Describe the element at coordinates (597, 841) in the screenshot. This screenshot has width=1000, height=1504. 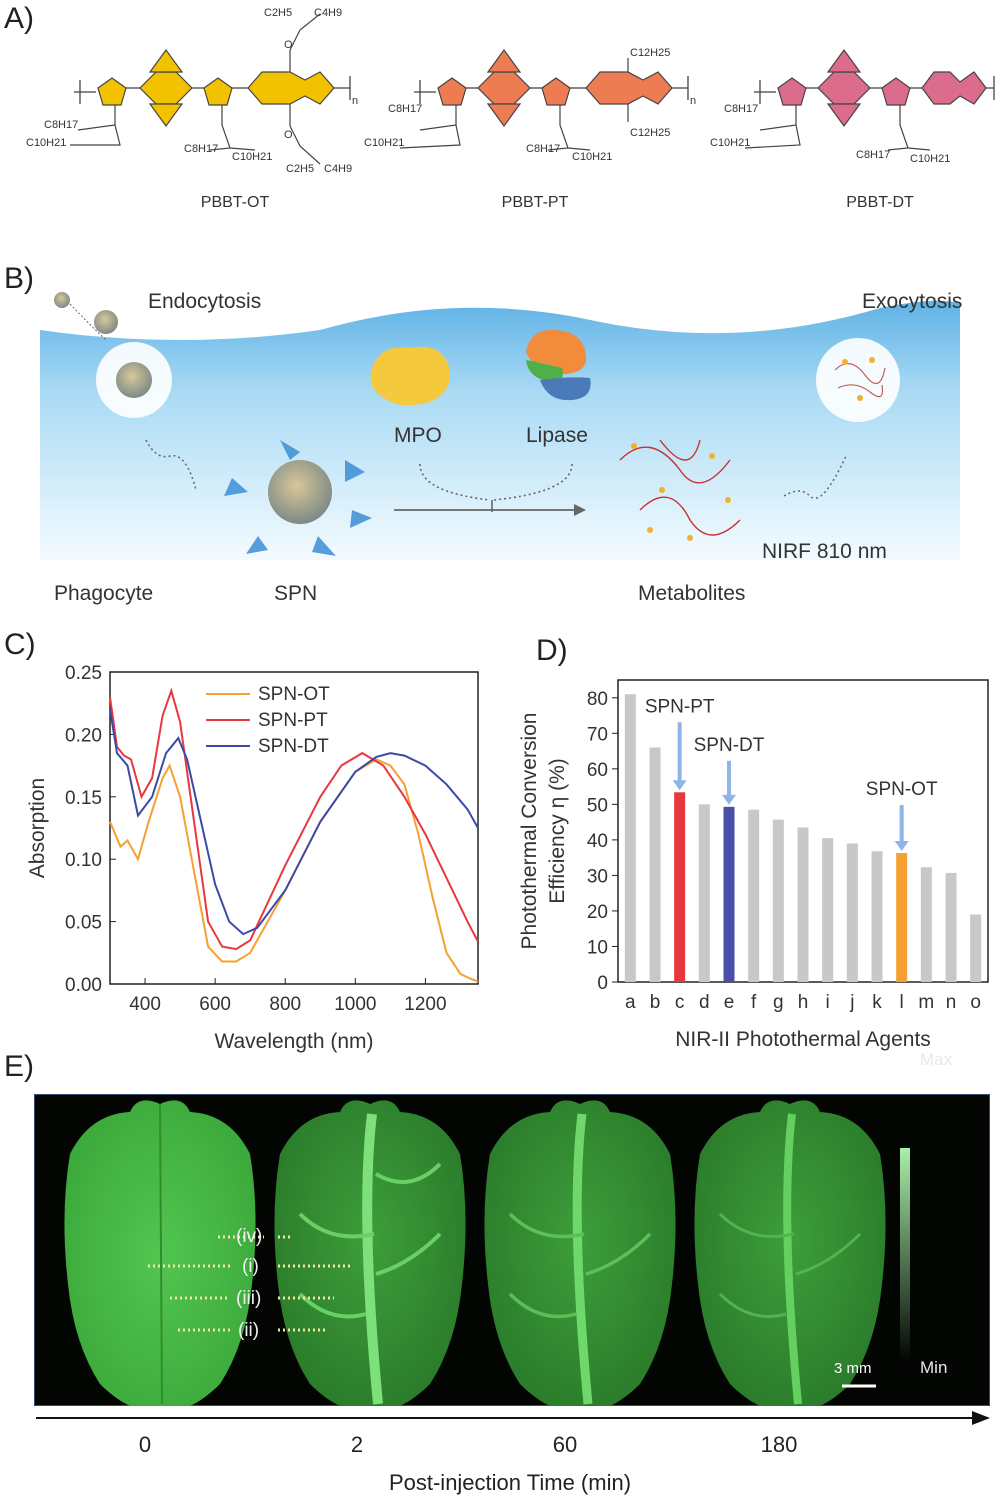
I see `y-tick-label: 40` at that location.